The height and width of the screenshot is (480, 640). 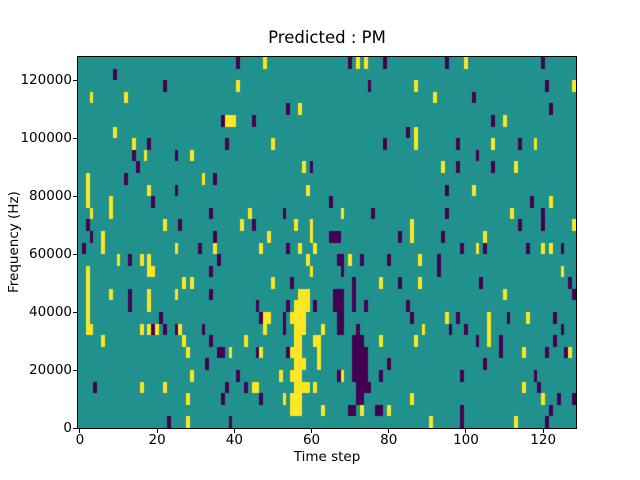 What do you see at coordinates (157, 440) in the screenshot?
I see `x-tick-label: 20` at bounding box center [157, 440].